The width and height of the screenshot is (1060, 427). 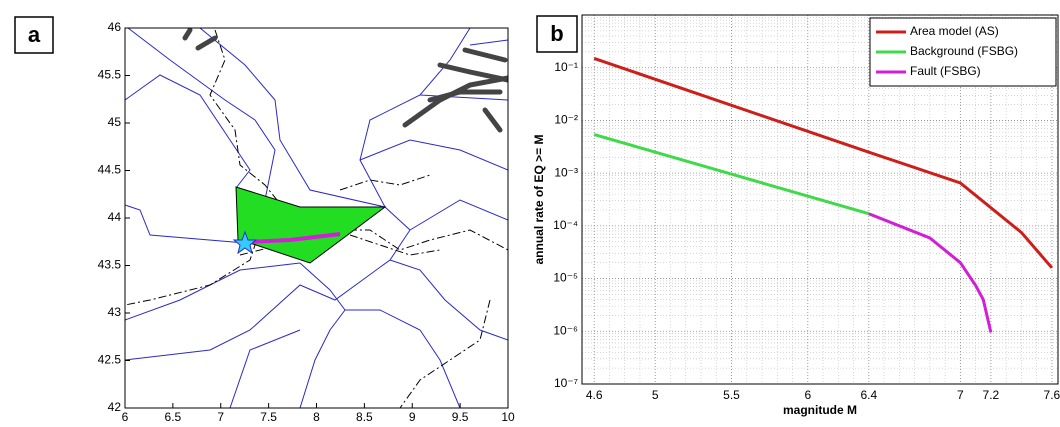 I want to click on y-tick-label: 42, so click(x=115, y=407).